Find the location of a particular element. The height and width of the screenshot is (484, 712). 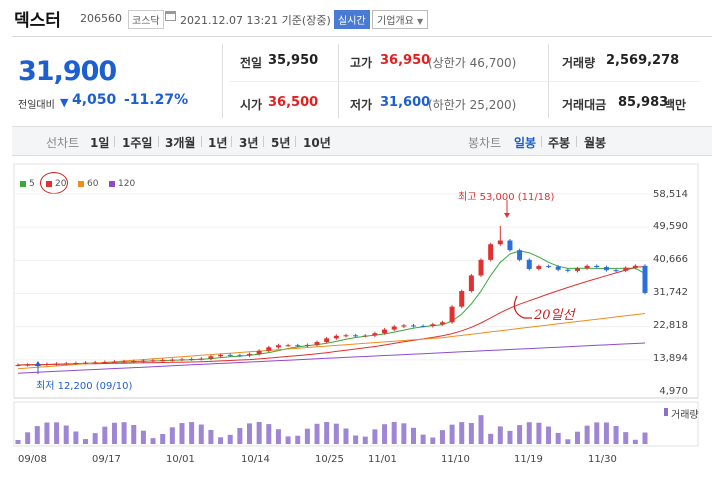

x-tick: 11/10 is located at coordinates (455, 459).